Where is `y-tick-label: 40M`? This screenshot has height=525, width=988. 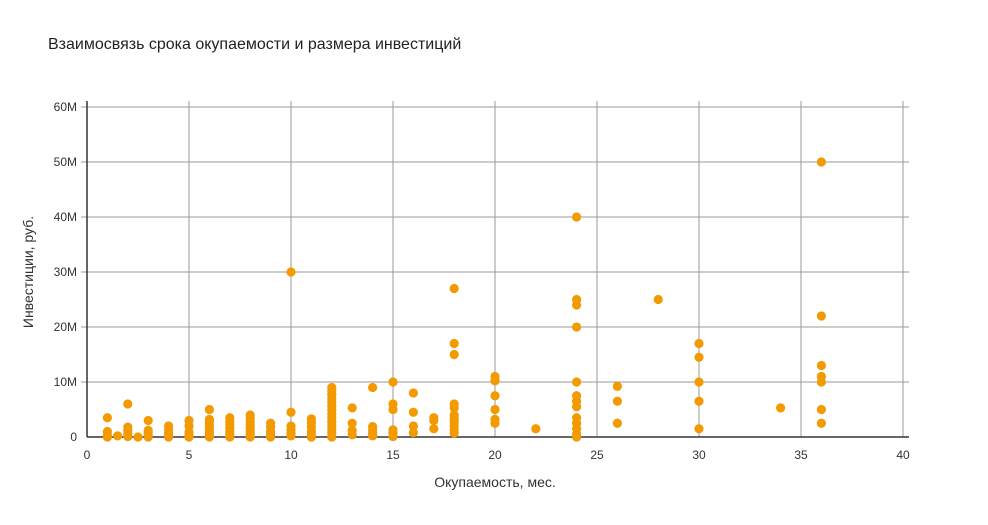 y-tick-label: 40M is located at coordinates (65, 217).